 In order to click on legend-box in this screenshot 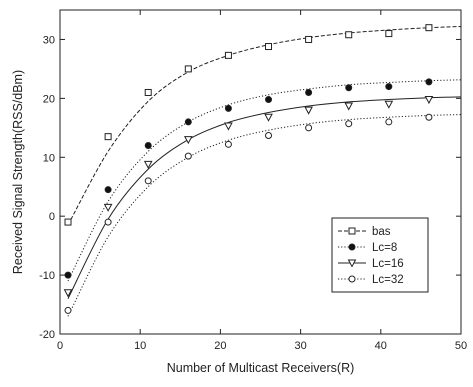, I will do `click(380, 255)`.